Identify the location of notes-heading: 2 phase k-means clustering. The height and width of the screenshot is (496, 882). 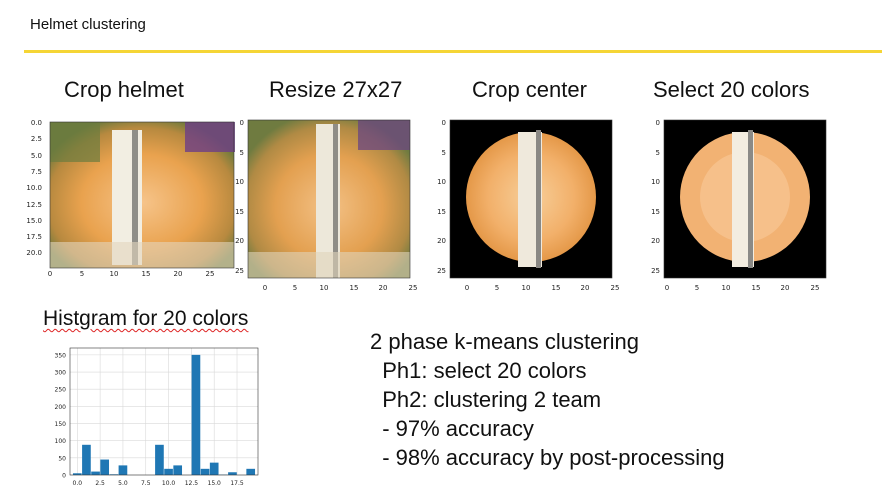
(505, 341).